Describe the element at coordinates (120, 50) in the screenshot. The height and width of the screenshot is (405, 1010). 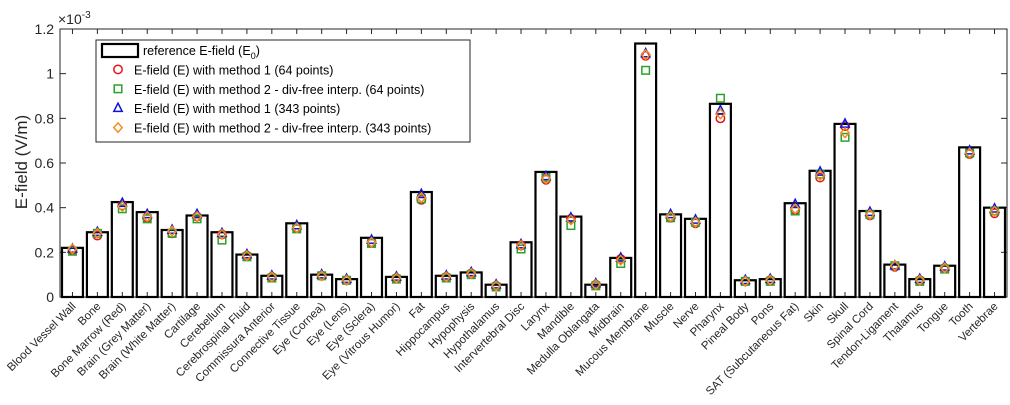
I see `legend-swatch-bar` at that location.